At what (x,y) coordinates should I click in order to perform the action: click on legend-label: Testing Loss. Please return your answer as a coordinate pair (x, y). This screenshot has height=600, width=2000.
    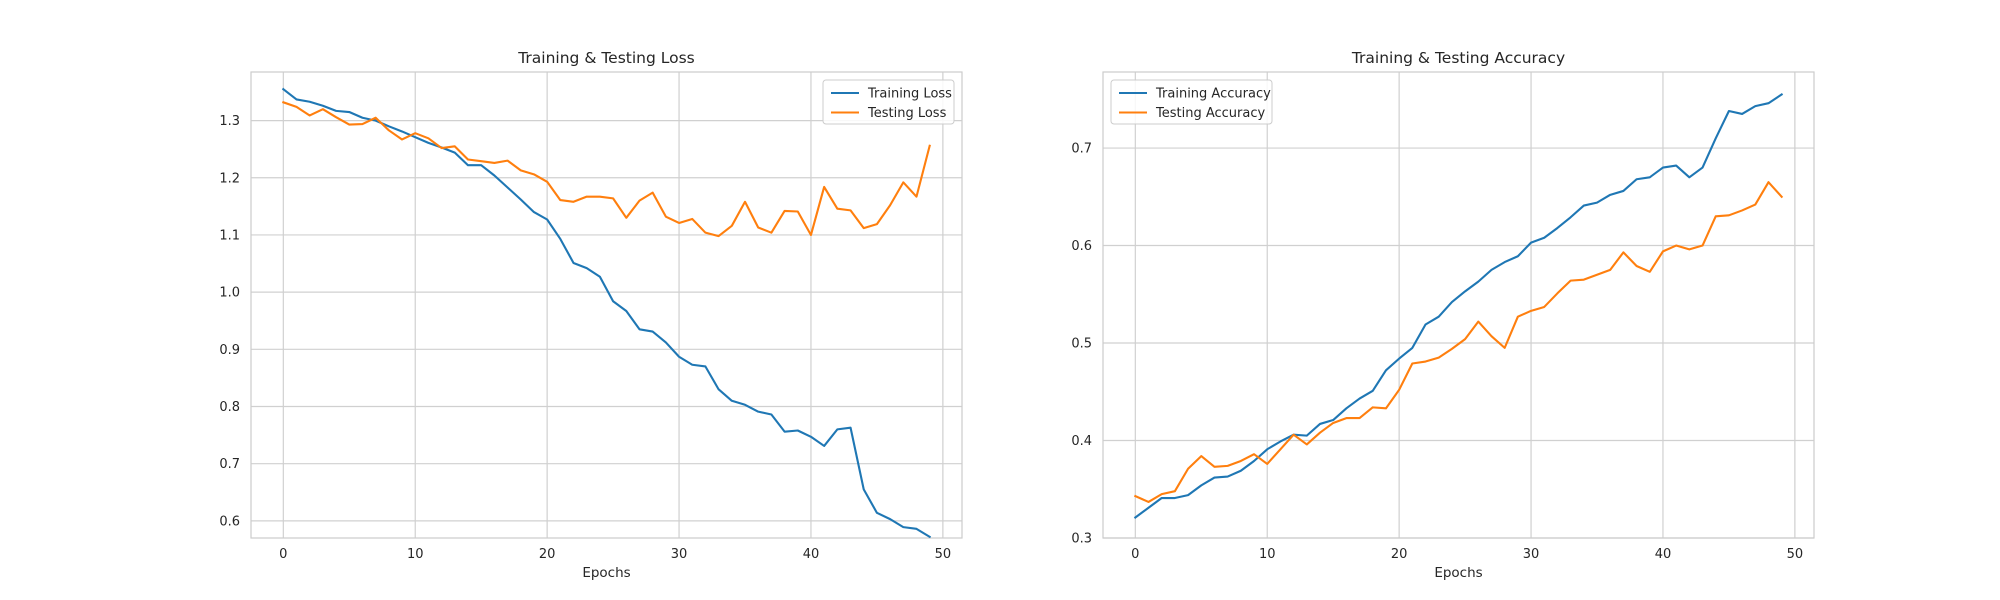
    Looking at the image, I should click on (907, 113).